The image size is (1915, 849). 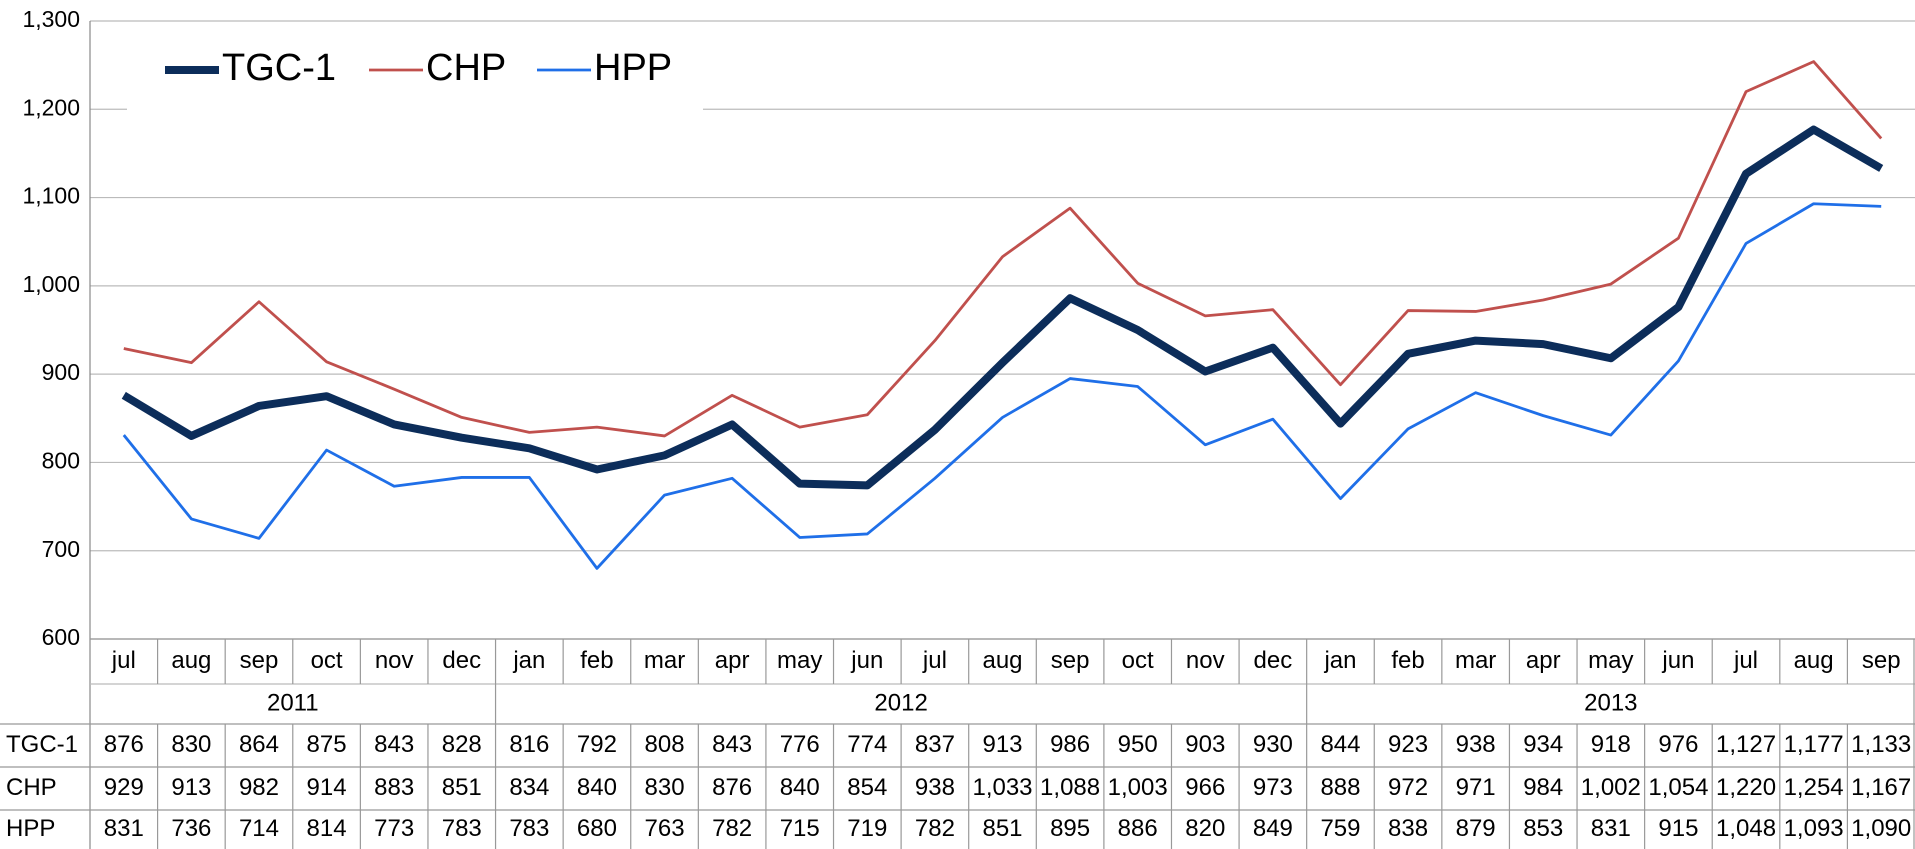 What do you see at coordinates (1340, 744) in the screenshot?
I see `table-cell: 844` at bounding box center [1340, 744].